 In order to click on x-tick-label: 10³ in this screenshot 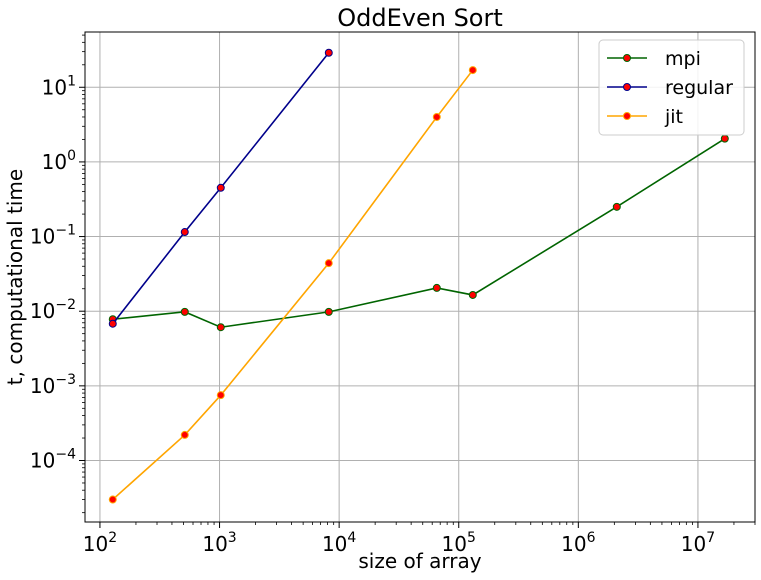, I will do `click(219, 543)`.